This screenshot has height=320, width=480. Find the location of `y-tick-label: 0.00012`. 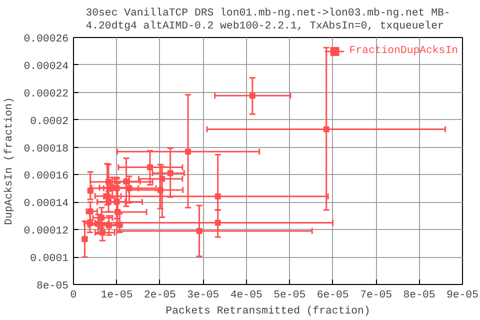

y-tick-label: 0.00012 is located at coordinates (46, 232).